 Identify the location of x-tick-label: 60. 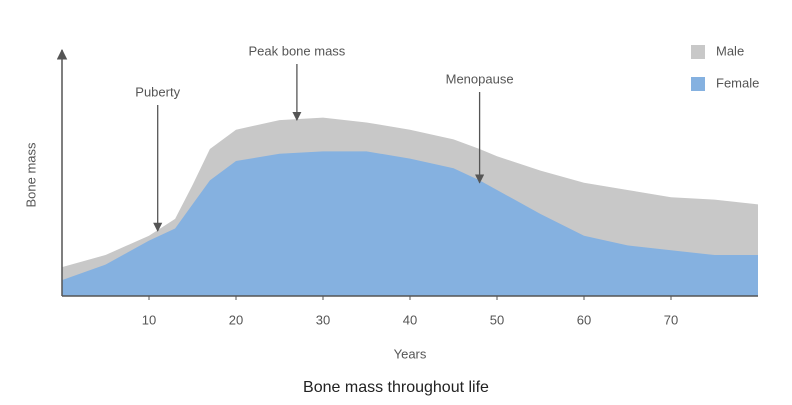
(584, 319).